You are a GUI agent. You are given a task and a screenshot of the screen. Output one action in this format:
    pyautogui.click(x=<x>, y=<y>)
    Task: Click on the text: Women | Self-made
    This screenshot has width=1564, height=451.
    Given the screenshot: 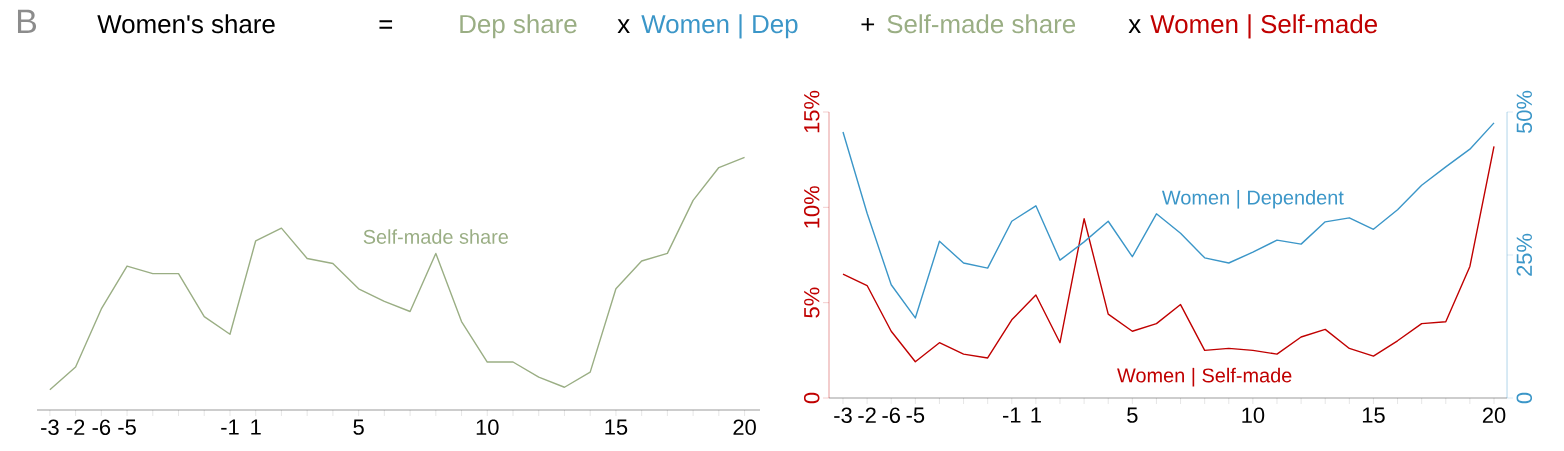 What is the action you would take?
    pyautogui.click(x=1263, y=26)
    